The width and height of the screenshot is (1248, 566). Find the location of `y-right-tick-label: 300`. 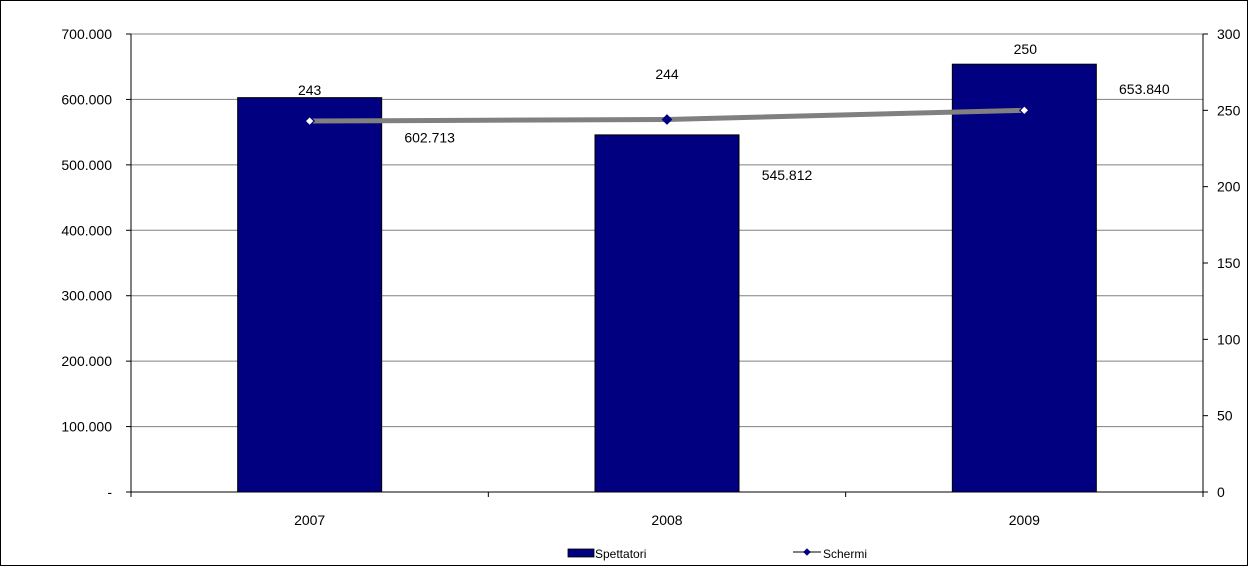

y-right-tick-label: 300 is located at coordinates (1229, 34).